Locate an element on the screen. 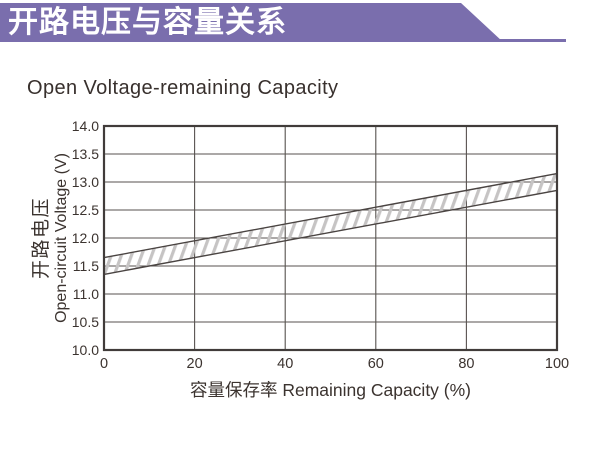 This screenshot has width=600, height=451. banner-background is located at coordinates (251, 22).